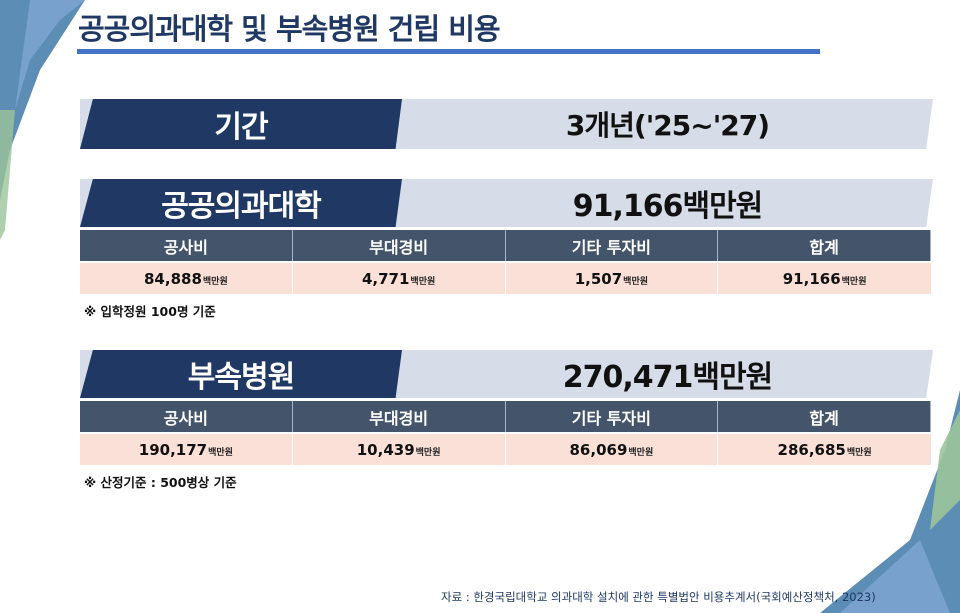  I want to click on table-cell: 10,439 백만원, so click(399, 449).